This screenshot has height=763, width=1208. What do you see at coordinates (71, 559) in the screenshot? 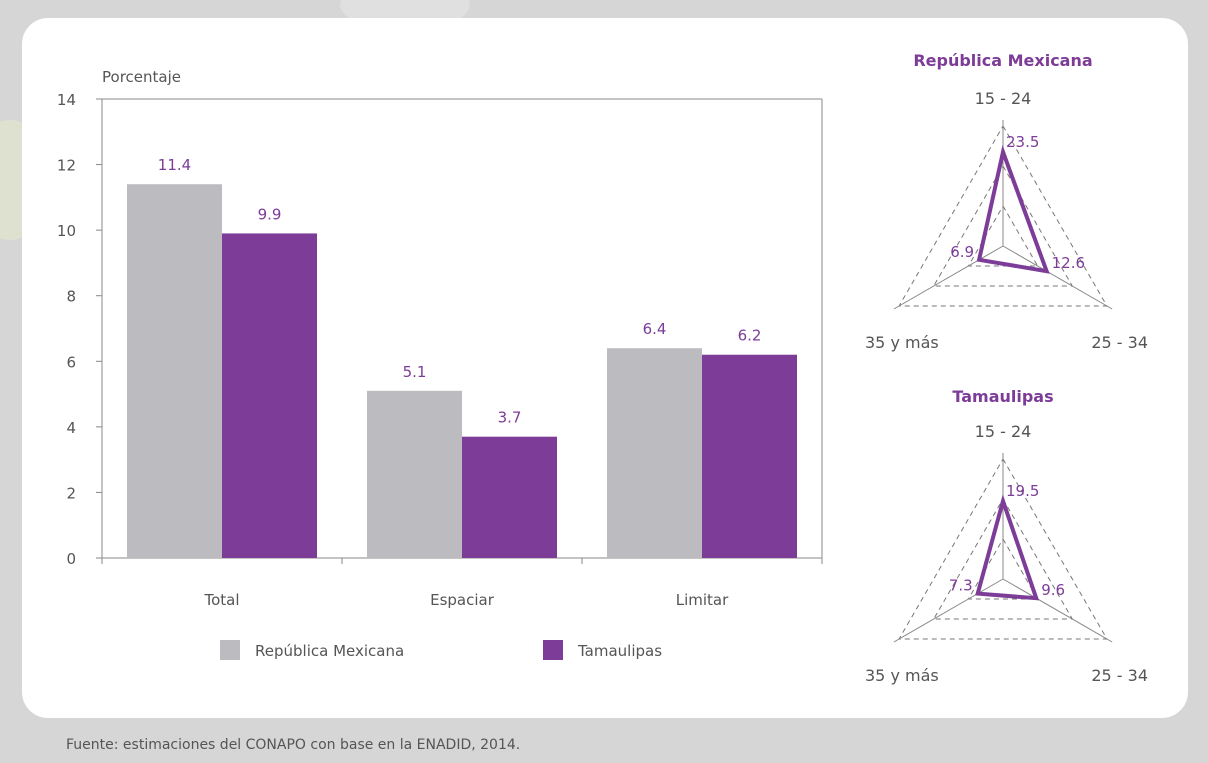
I see `y-tick-label: 0` at bounding box center [71, 559].